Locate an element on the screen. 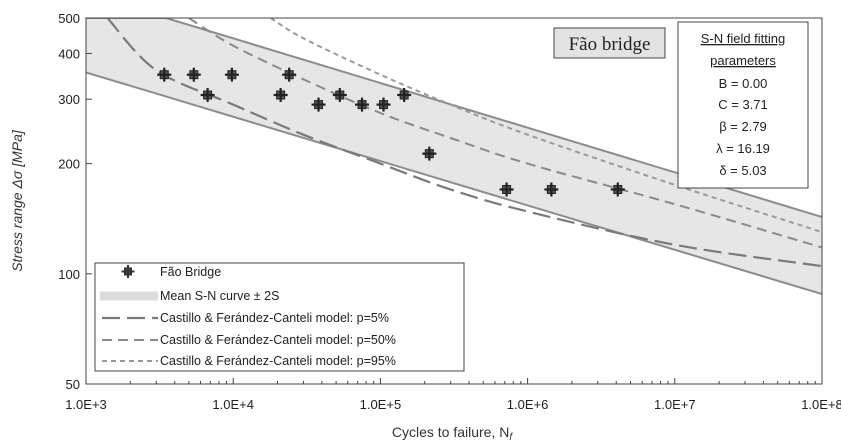 This screenshot has height=443, width=841. y-tick-label: 100 is located at coordinates (69, 274).